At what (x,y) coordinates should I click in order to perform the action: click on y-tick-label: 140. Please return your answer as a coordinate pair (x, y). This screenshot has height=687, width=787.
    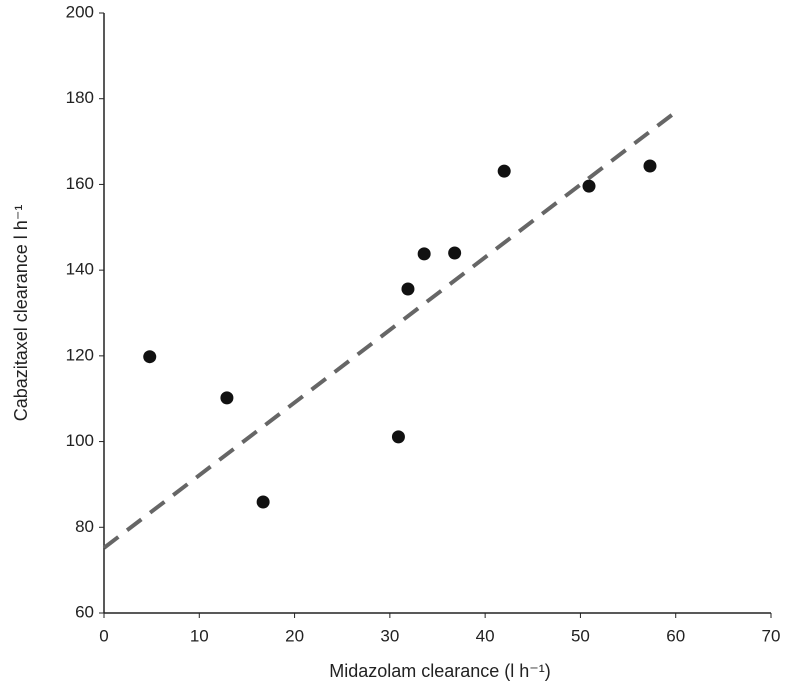
    Looking at the image, I should click on (80, 269).